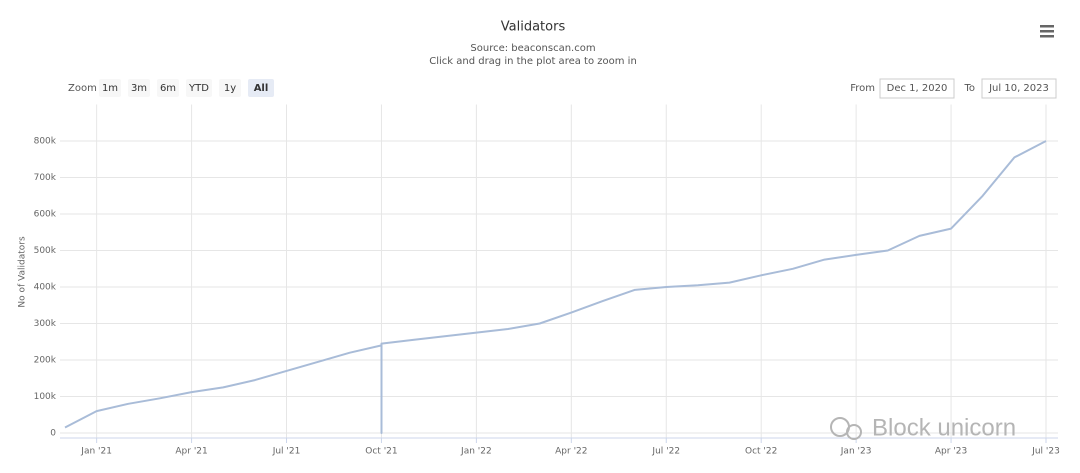 This screenshot has width=1080, height=473. I want to click on x-tick-label: Apr '23, so click(951, 452).